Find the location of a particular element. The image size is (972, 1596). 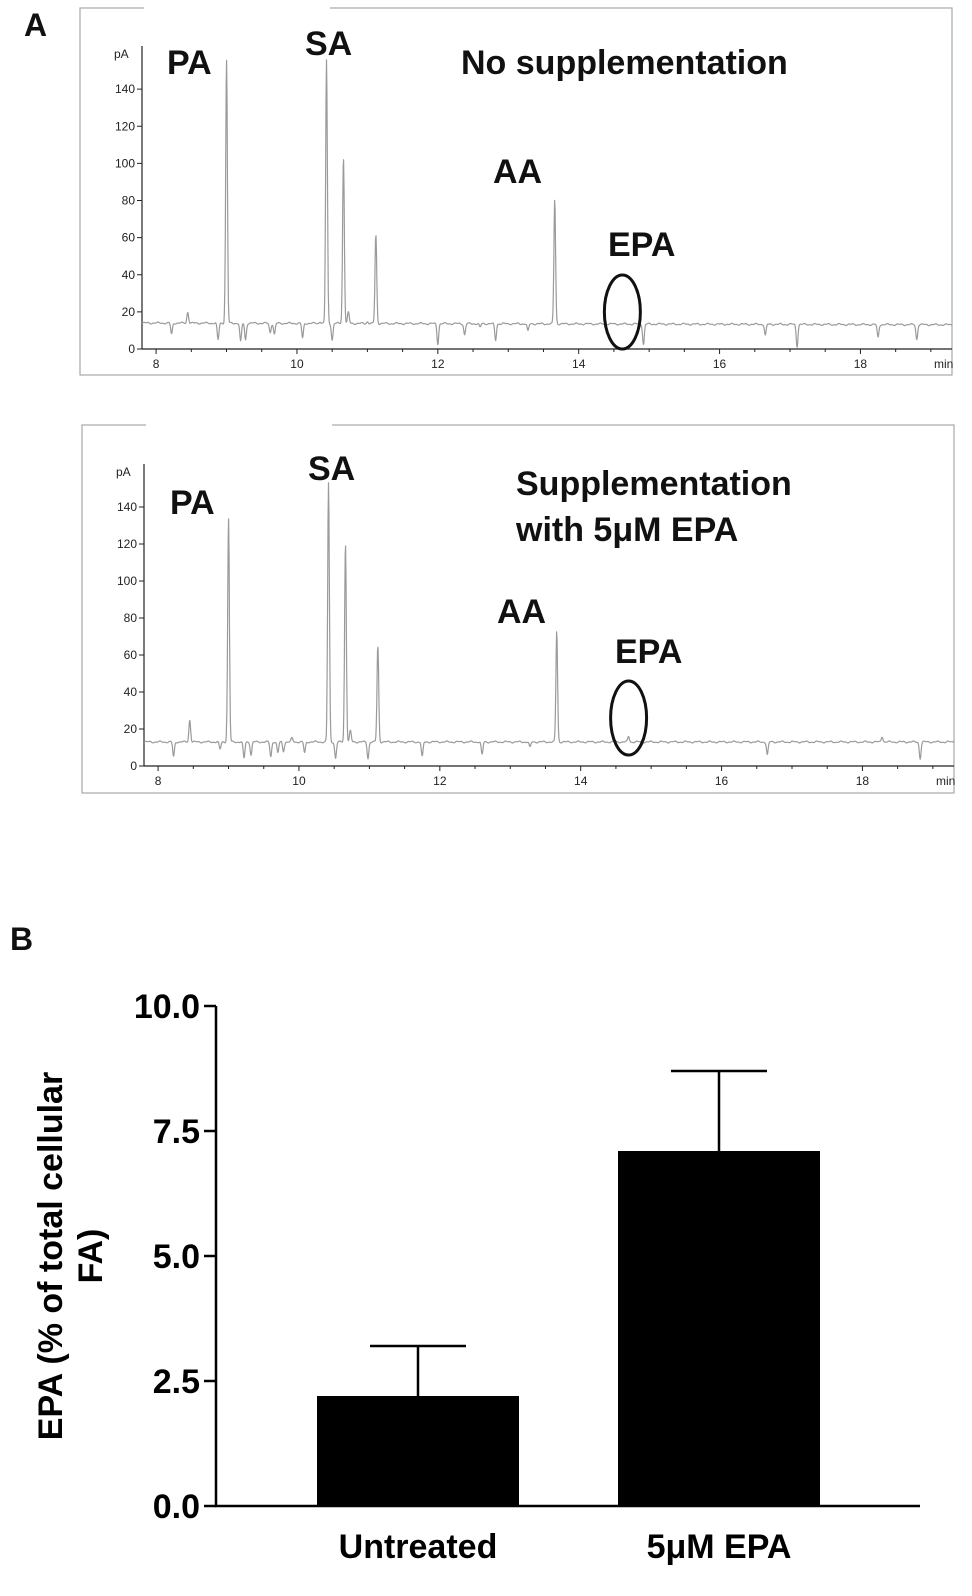

panel-b-letter: B is located at coordinates (21, 939).